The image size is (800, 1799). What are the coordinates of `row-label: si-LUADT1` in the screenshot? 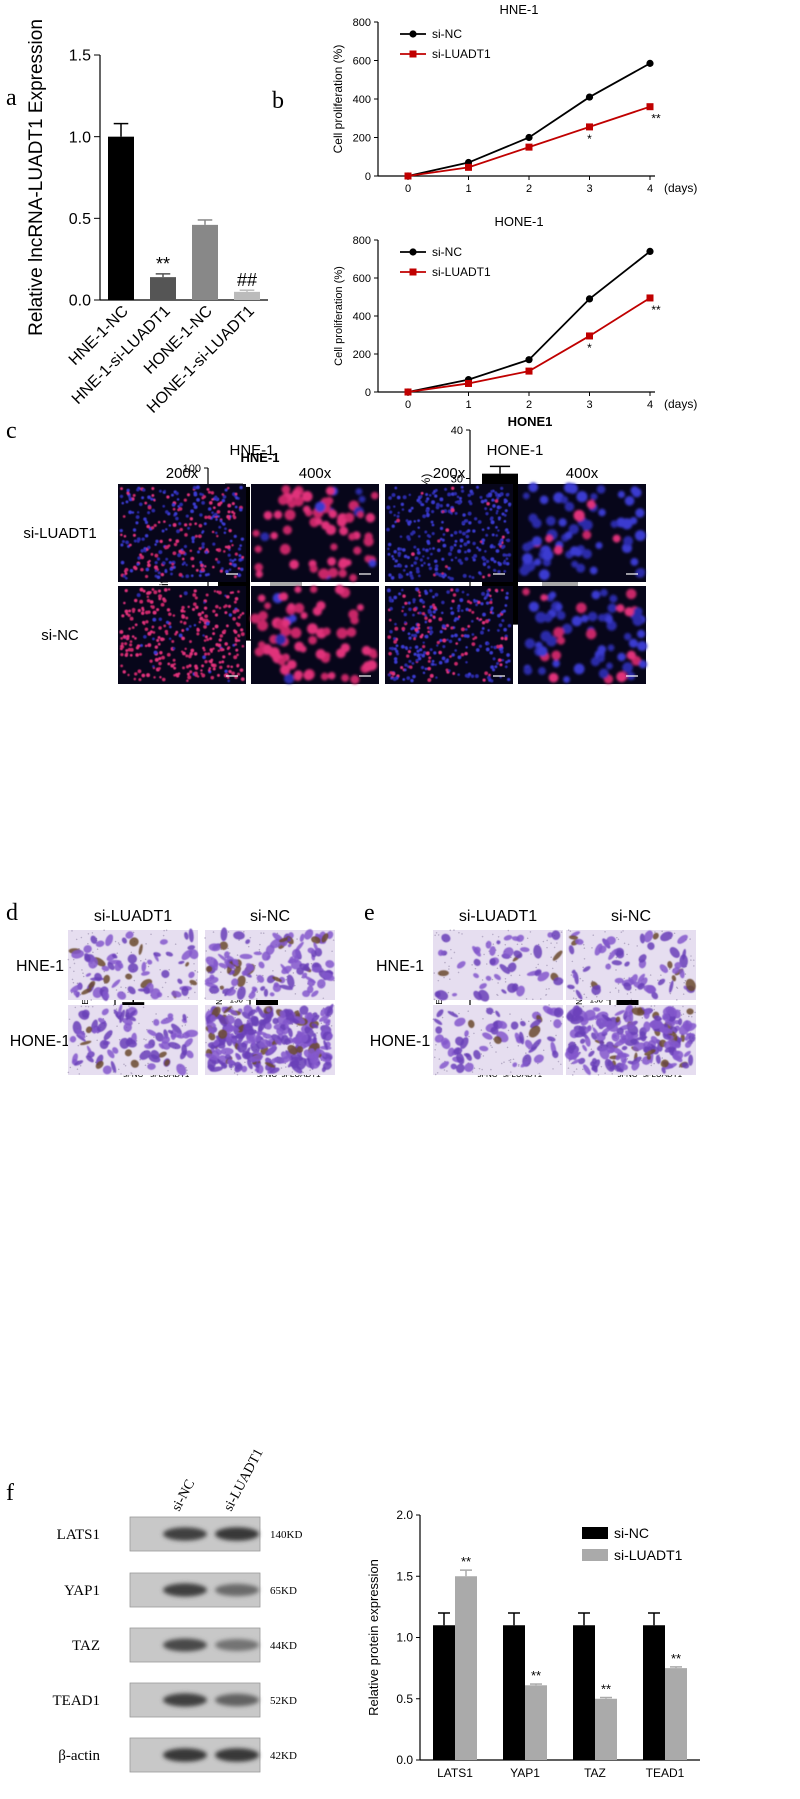 It's located at (59, 533).